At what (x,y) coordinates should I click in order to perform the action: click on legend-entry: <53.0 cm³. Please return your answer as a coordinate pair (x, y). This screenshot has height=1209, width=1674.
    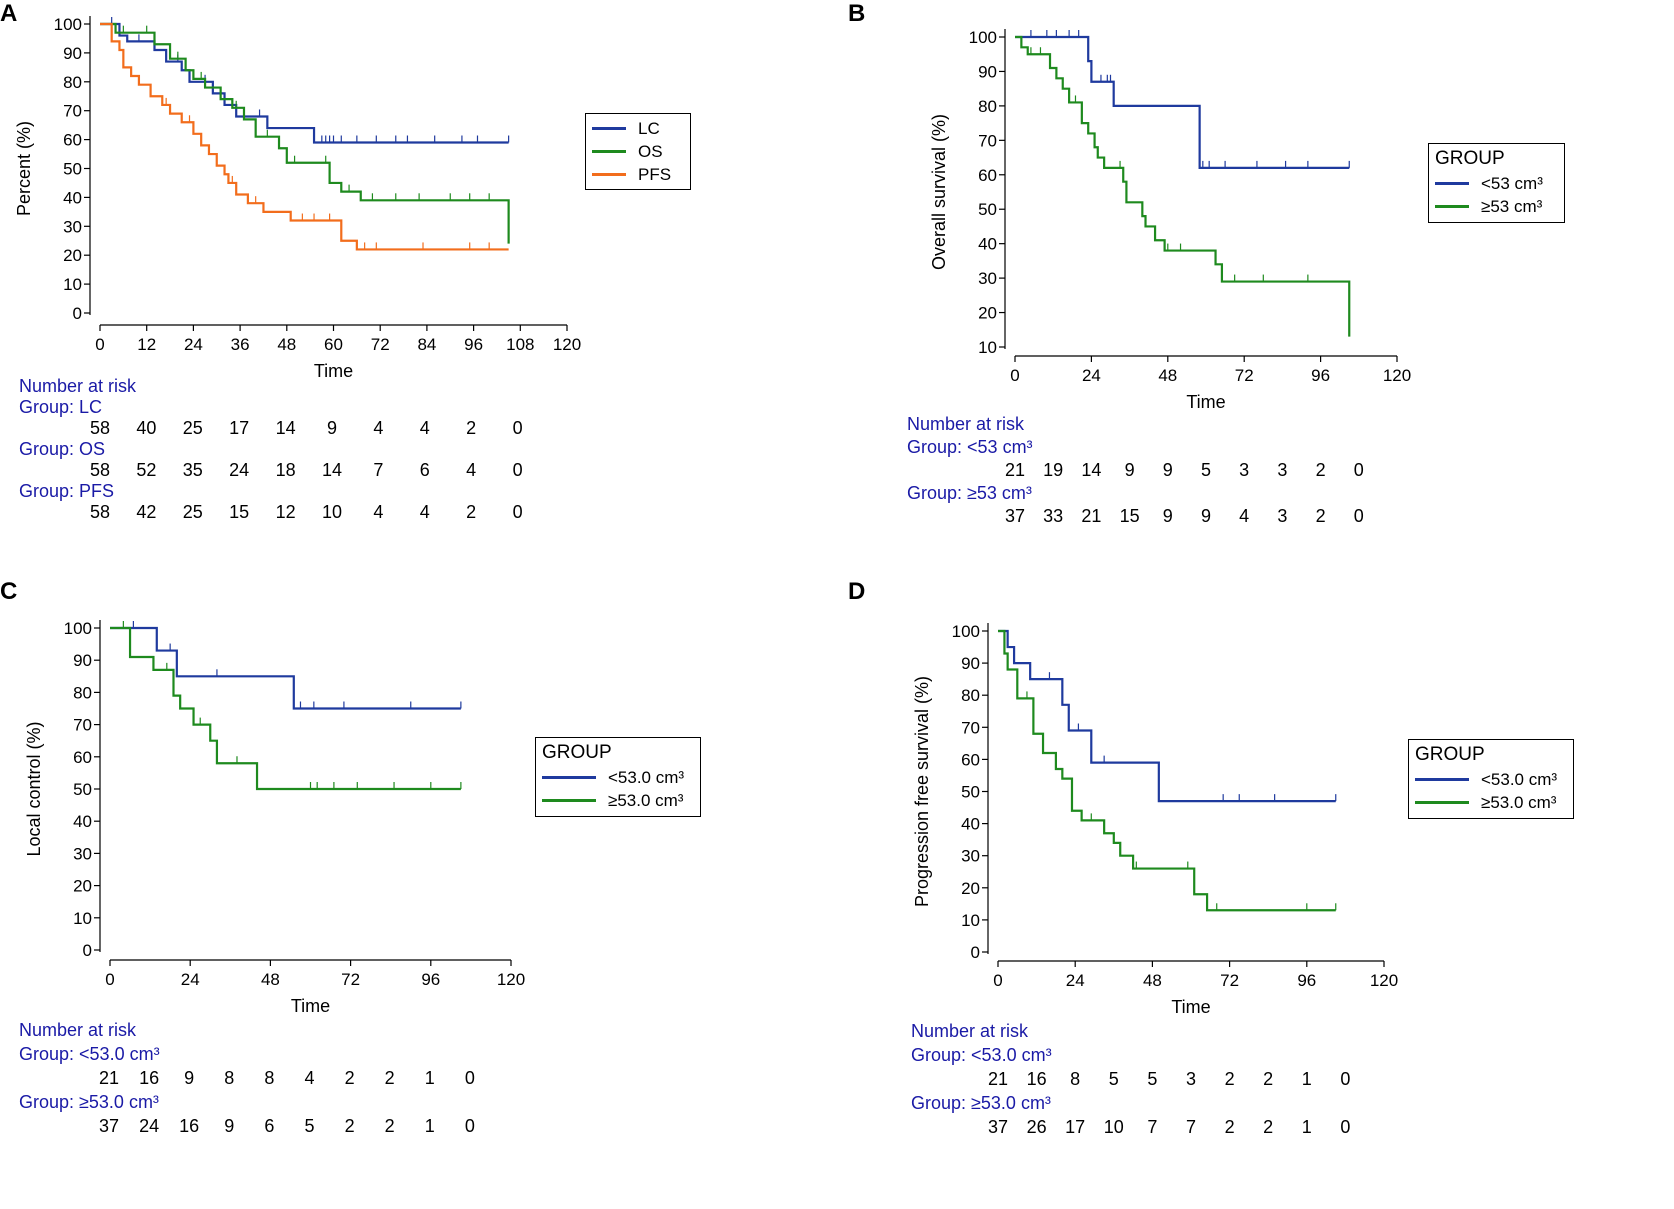
    Looking at the image, I should click on (1491, 779).